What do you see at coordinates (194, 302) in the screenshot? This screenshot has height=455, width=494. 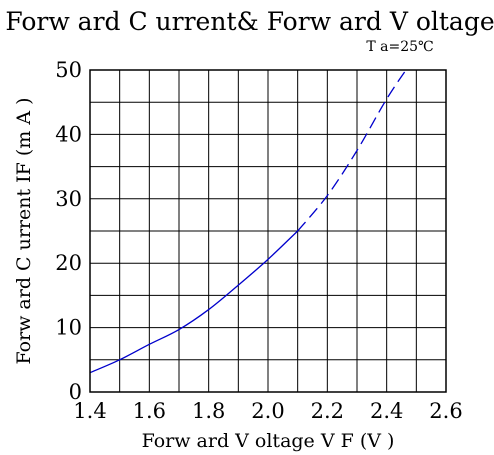 I see `series-line-solid` at bounding box center [194, 302].